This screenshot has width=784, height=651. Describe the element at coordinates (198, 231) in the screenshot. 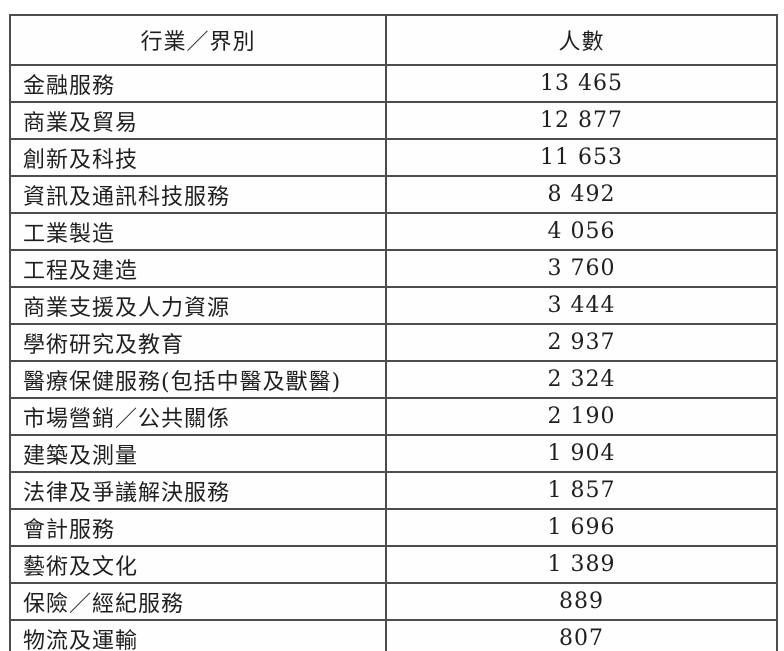

I see `industry-cell: 工業製造` at that location.